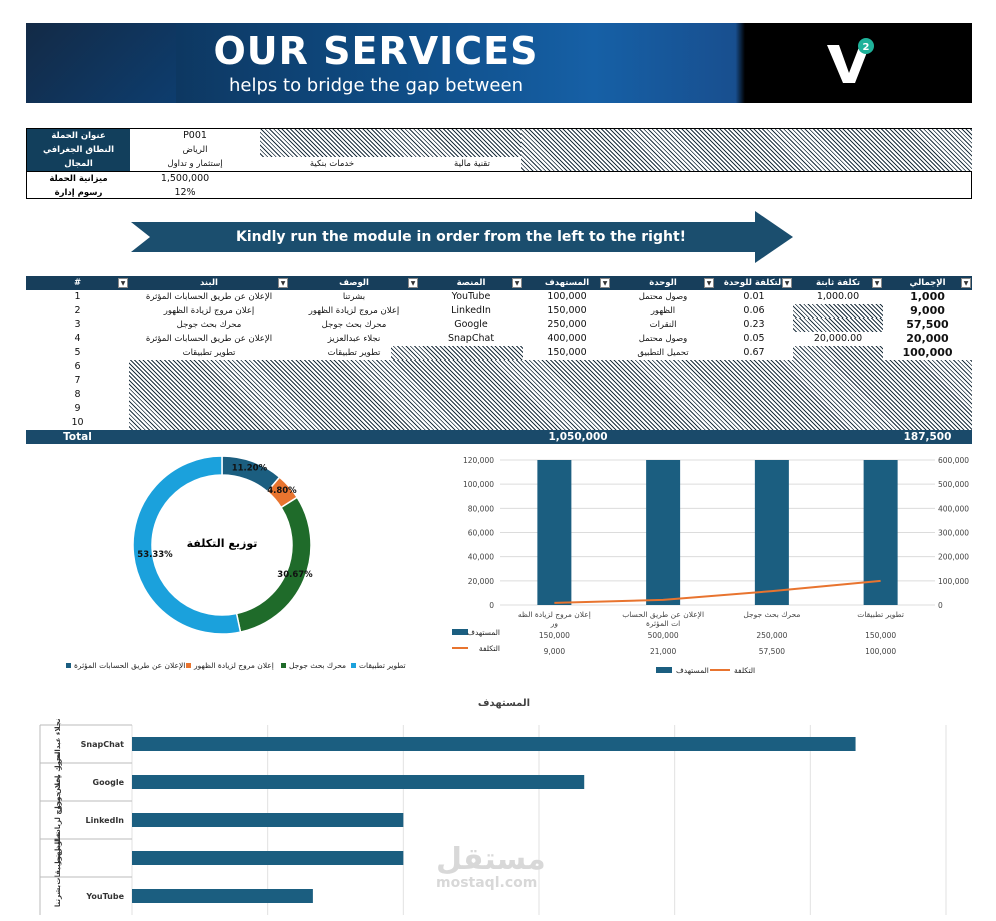 This screenshot has height=921, width=996. What do you see at coordinates (471, 338) in the screenshot?
I see `row-platform: SnapChat` at bounding box center [471, 338].